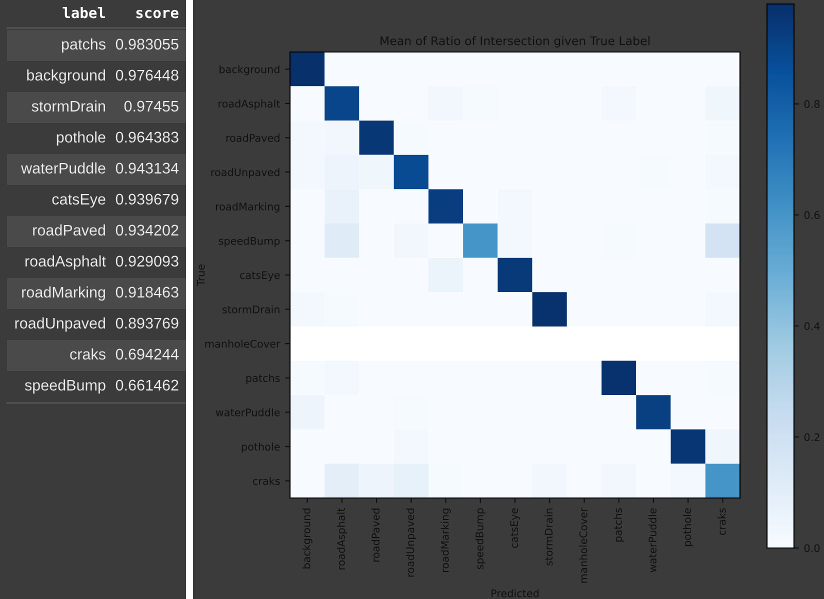 The height and width of the screenshot is (599, 824). Describe the element at coordinates (147, 292) in the screenshot. I see `data-label: 0.918463` at that location.